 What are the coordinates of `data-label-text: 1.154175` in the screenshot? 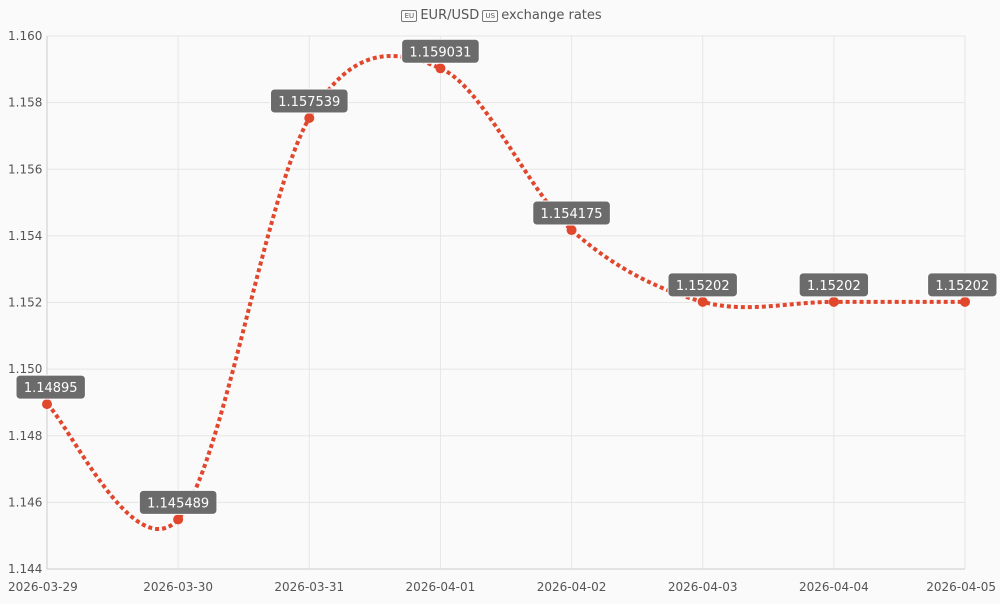 It's located at (572, 214).